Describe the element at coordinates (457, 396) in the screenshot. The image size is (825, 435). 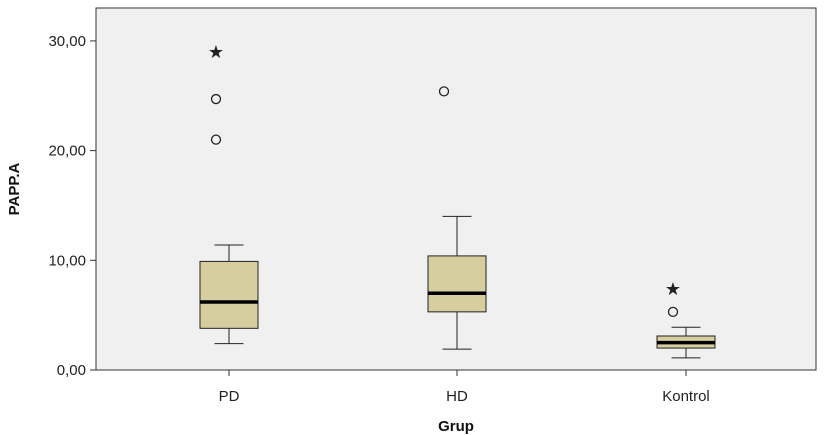
I see `x-tick-label: HD` at that location.